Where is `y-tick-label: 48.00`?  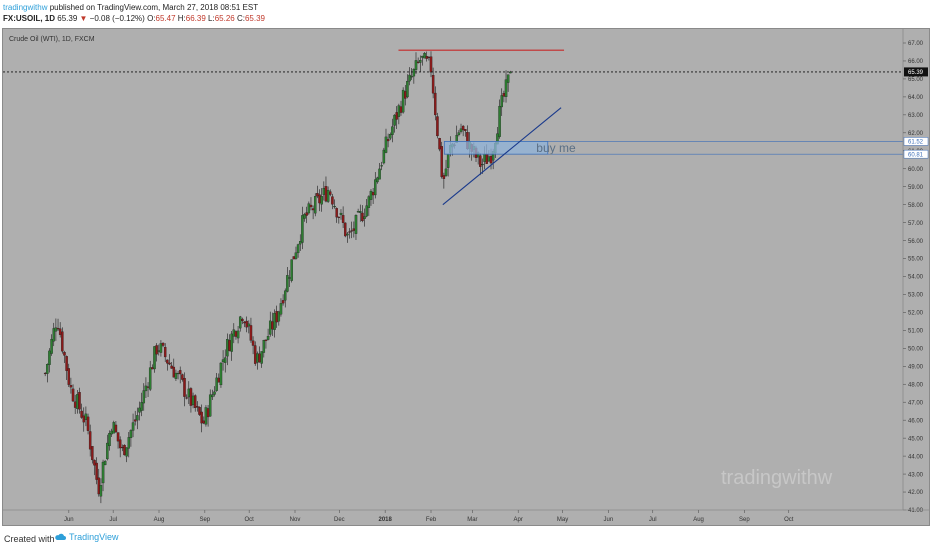
y-tick-label: 48.00 is located at coordinates (916, 385).